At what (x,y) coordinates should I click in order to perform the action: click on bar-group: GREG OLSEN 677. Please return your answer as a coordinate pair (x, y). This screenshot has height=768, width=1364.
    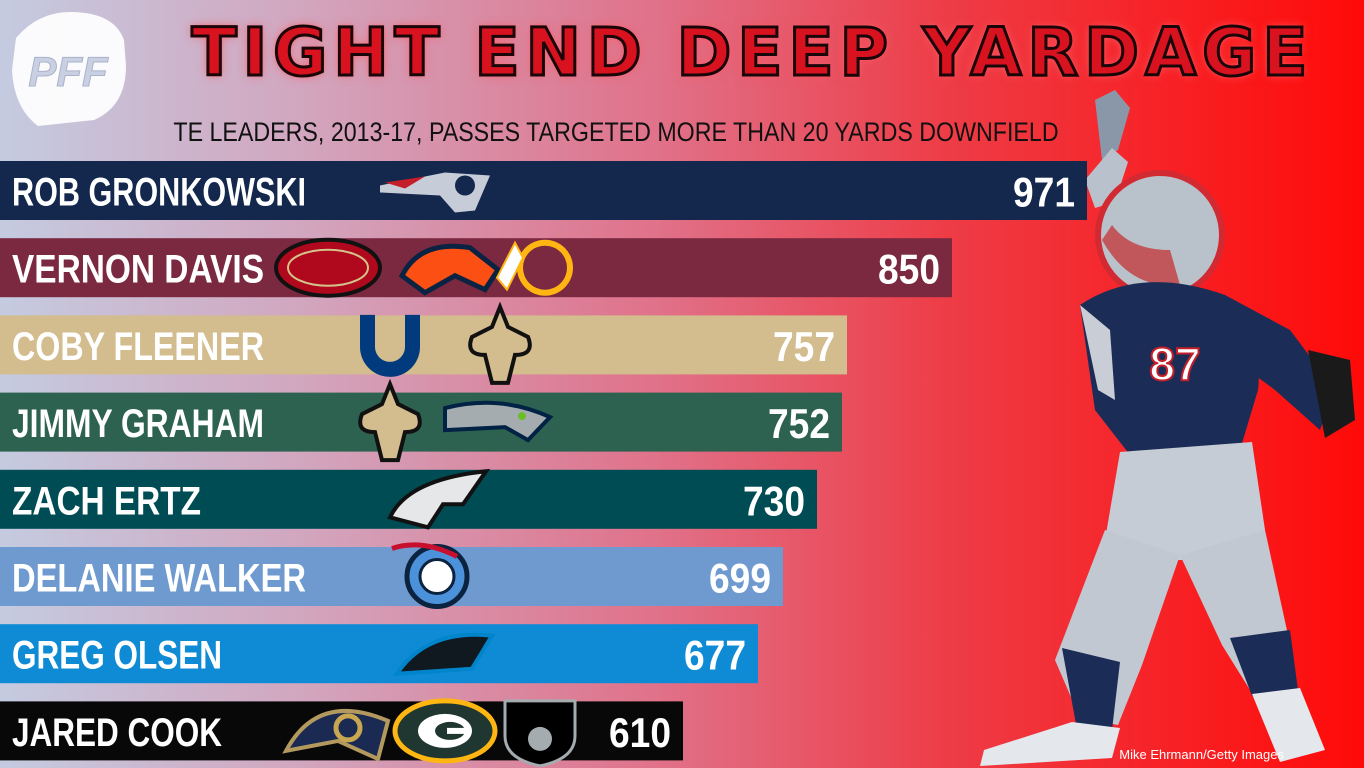
    Looking at the image, I should click on (379, 654).